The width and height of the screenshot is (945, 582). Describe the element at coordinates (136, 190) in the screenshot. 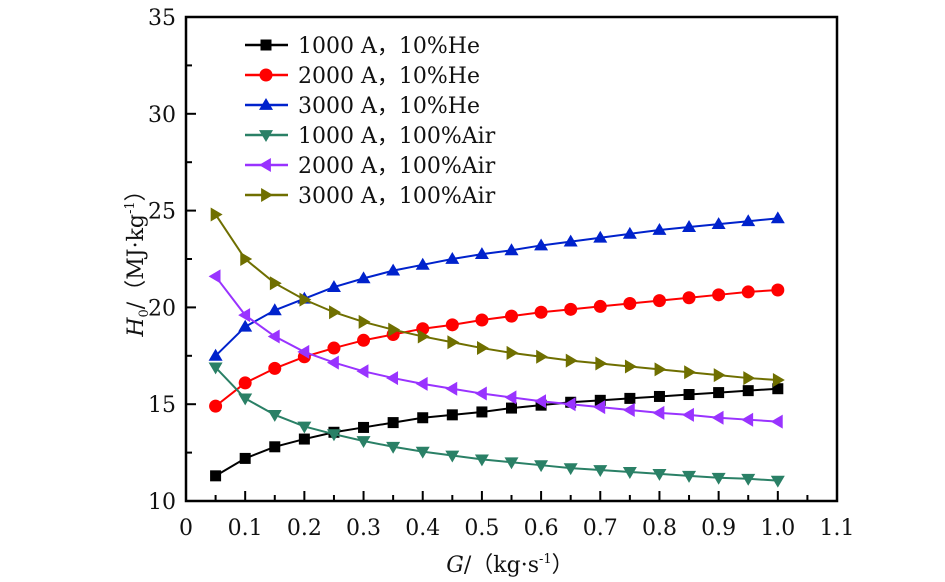

I see `y-axis-close: ）` at that location.